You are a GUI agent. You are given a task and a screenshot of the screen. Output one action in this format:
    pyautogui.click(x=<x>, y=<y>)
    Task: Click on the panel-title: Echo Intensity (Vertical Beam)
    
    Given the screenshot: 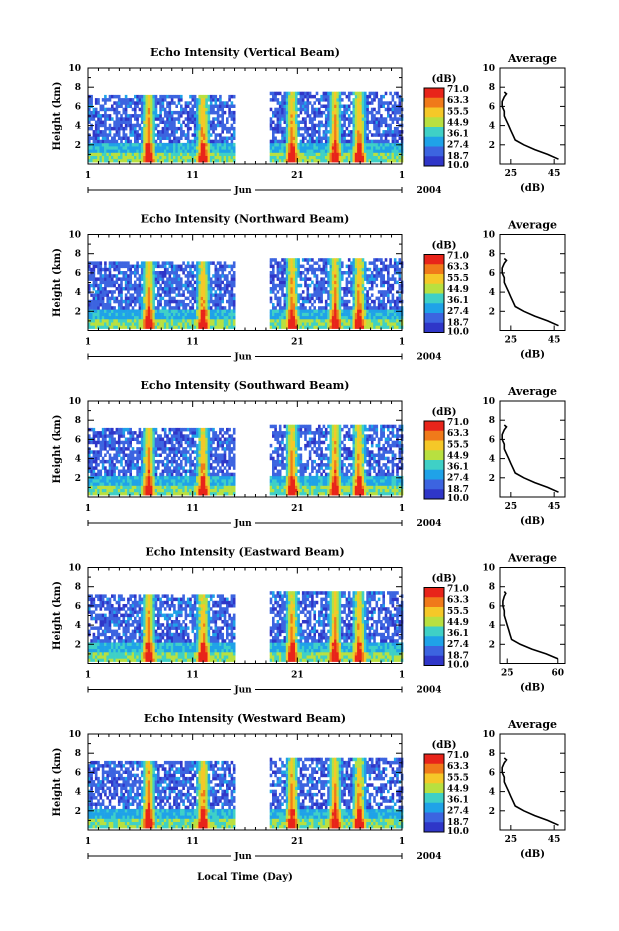 What is the action you would take?
    pyautogui.click(x=245, y=52)
    